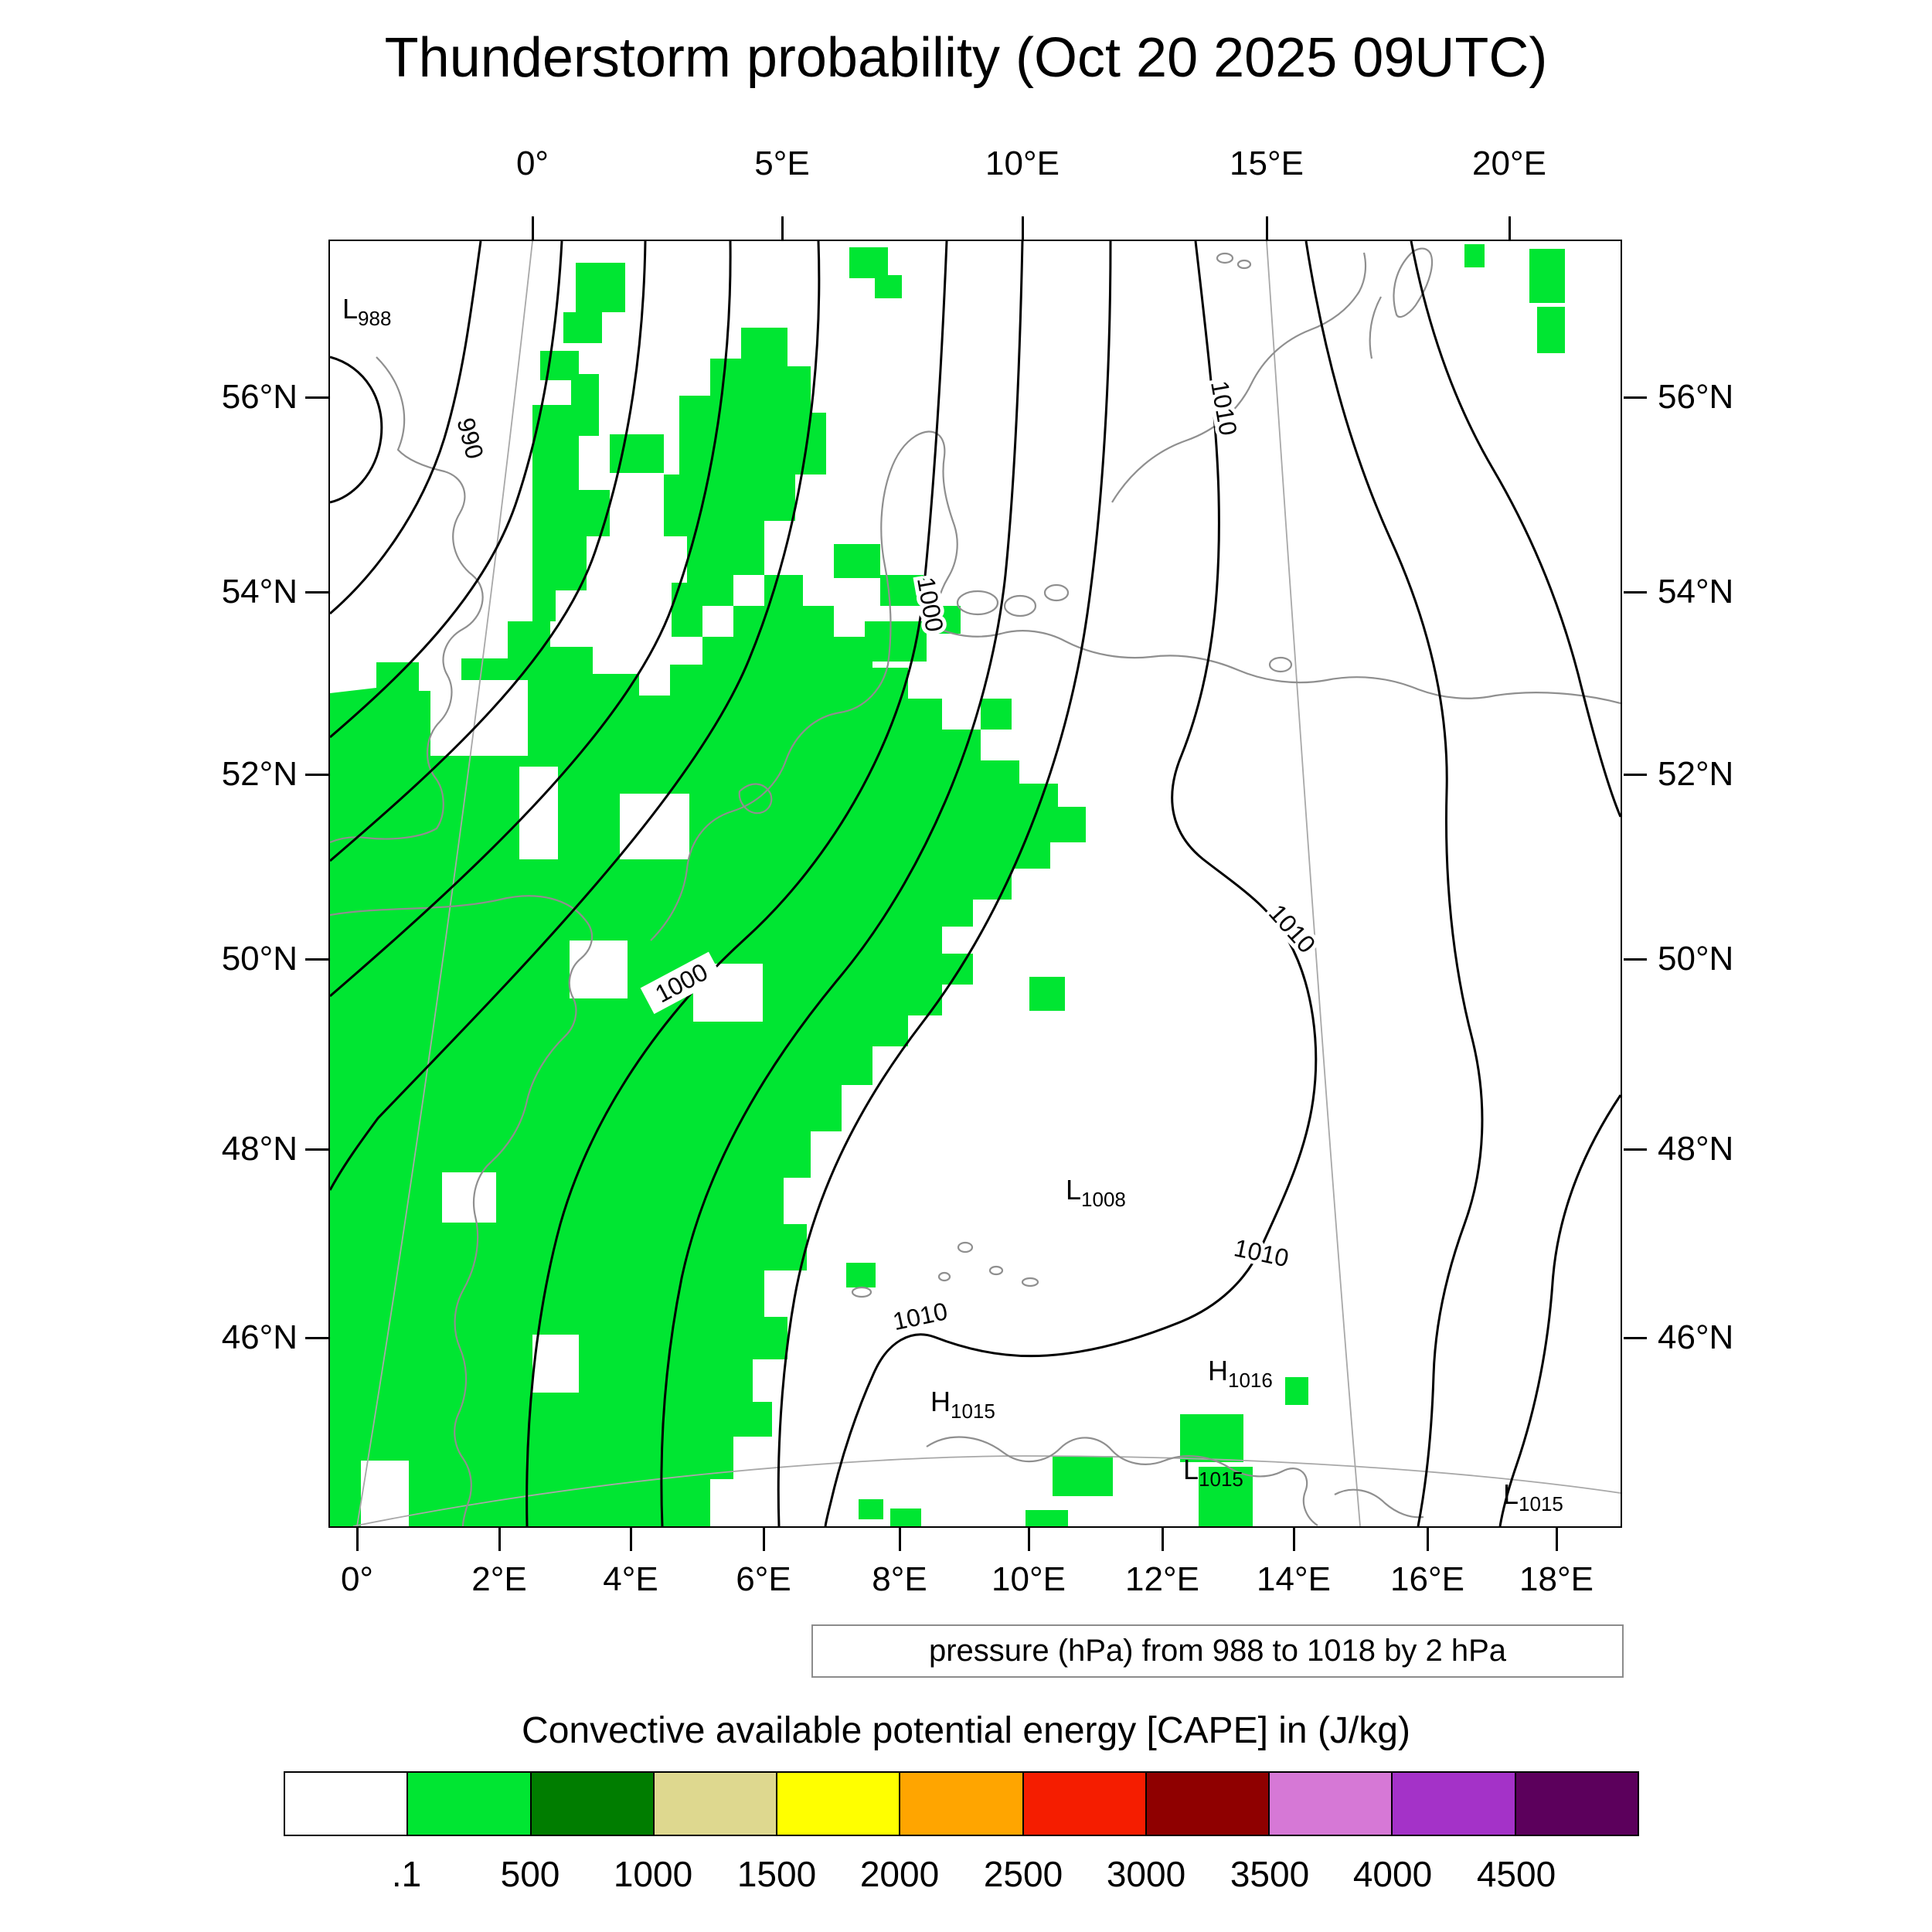  What do you see at coordinates (631, 1579) in the screenshot?
I see `axis-tick-label-bottom: 4°E` at bounding box center [631, 1579].